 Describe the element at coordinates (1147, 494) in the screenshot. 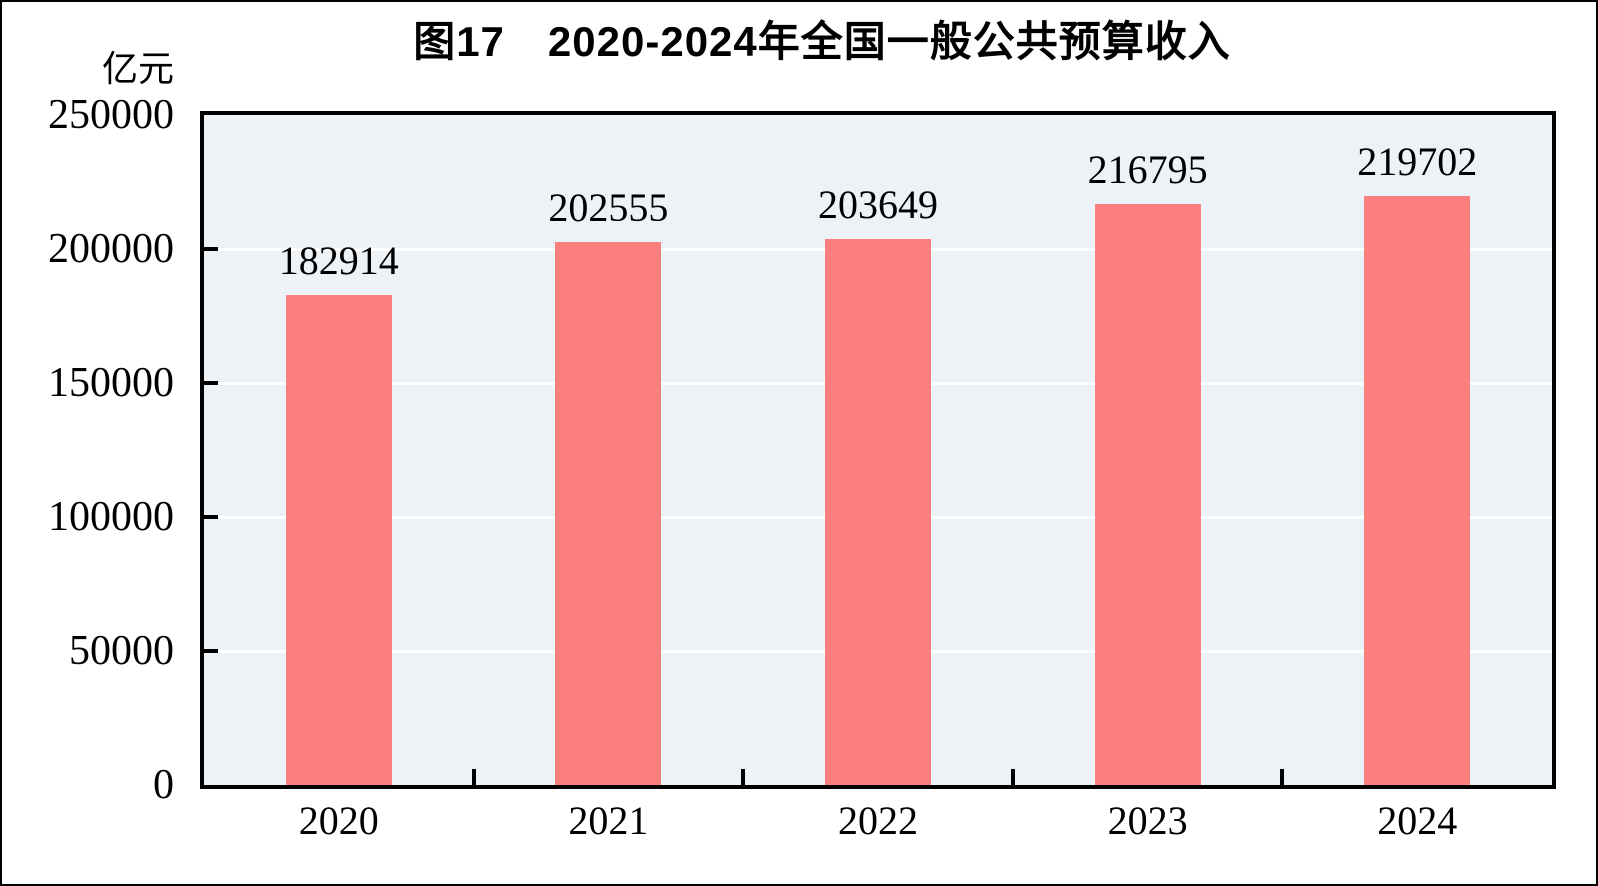

I see `bar-2023` at that location.